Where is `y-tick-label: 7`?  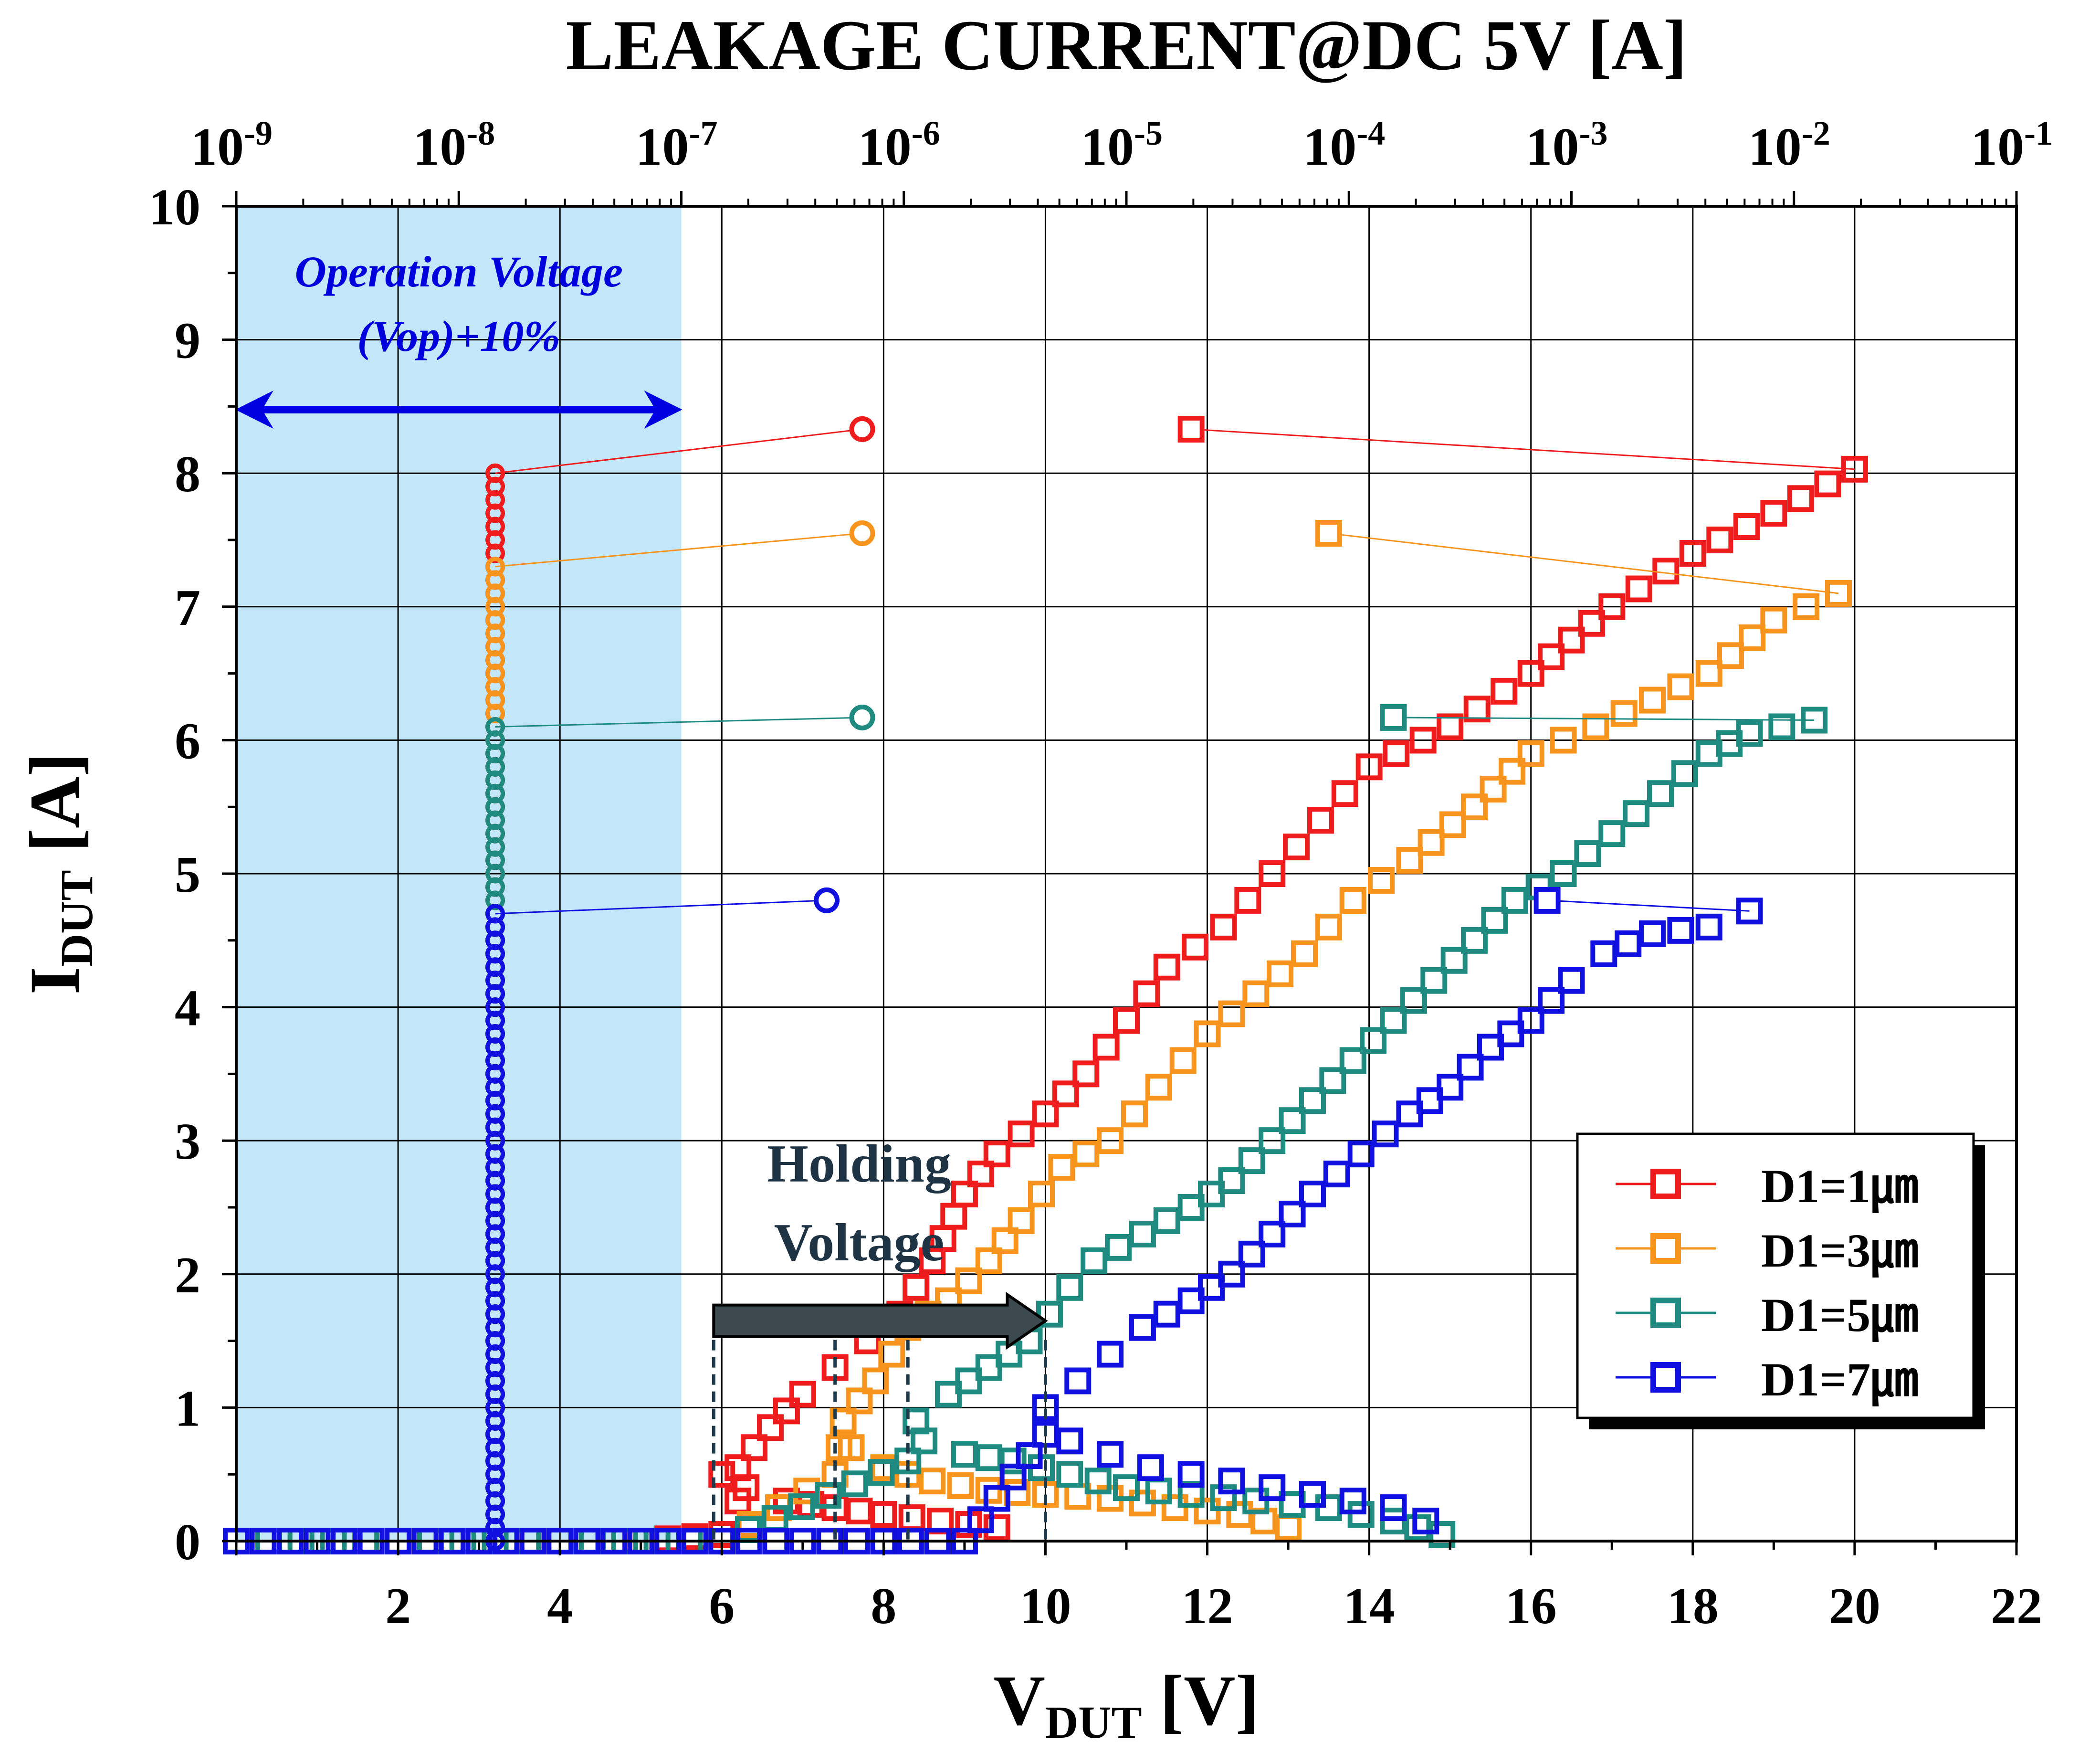
y-tick-label: 7 is located at coordinates (188, 608).